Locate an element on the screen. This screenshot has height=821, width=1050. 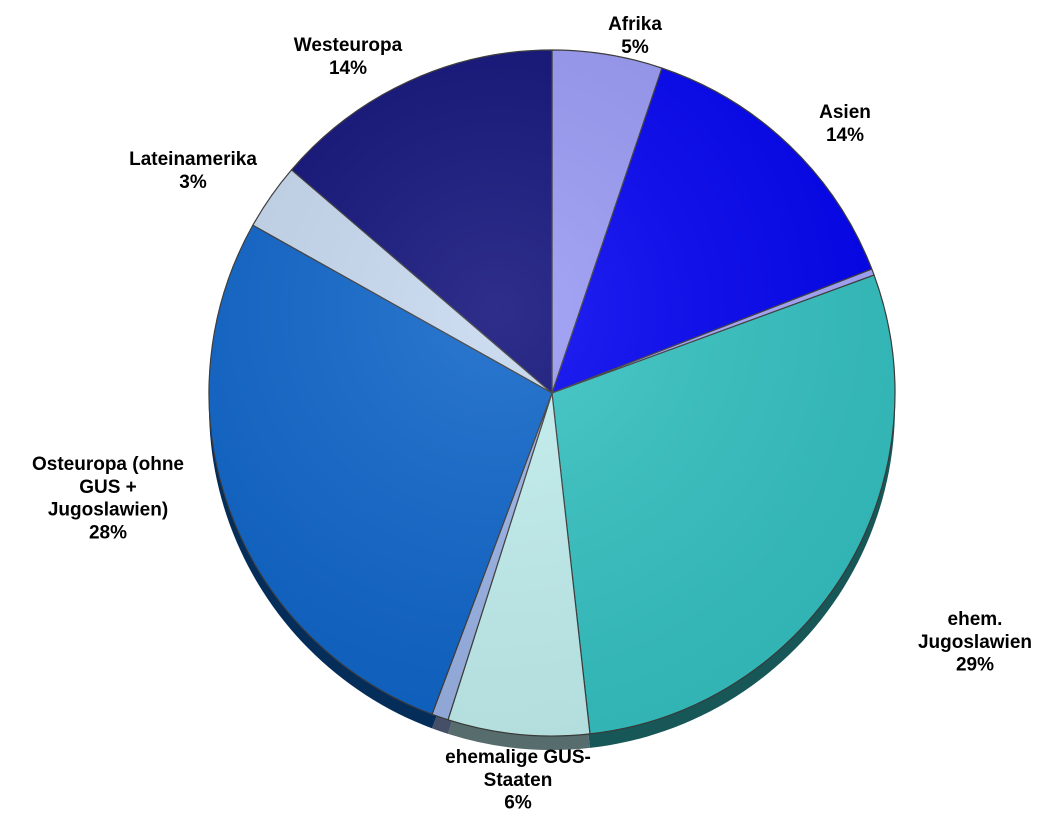
pie-label-ehem-jugoslawien: ehem. Jugoslawien 29% is located at coordinates (975, 642).